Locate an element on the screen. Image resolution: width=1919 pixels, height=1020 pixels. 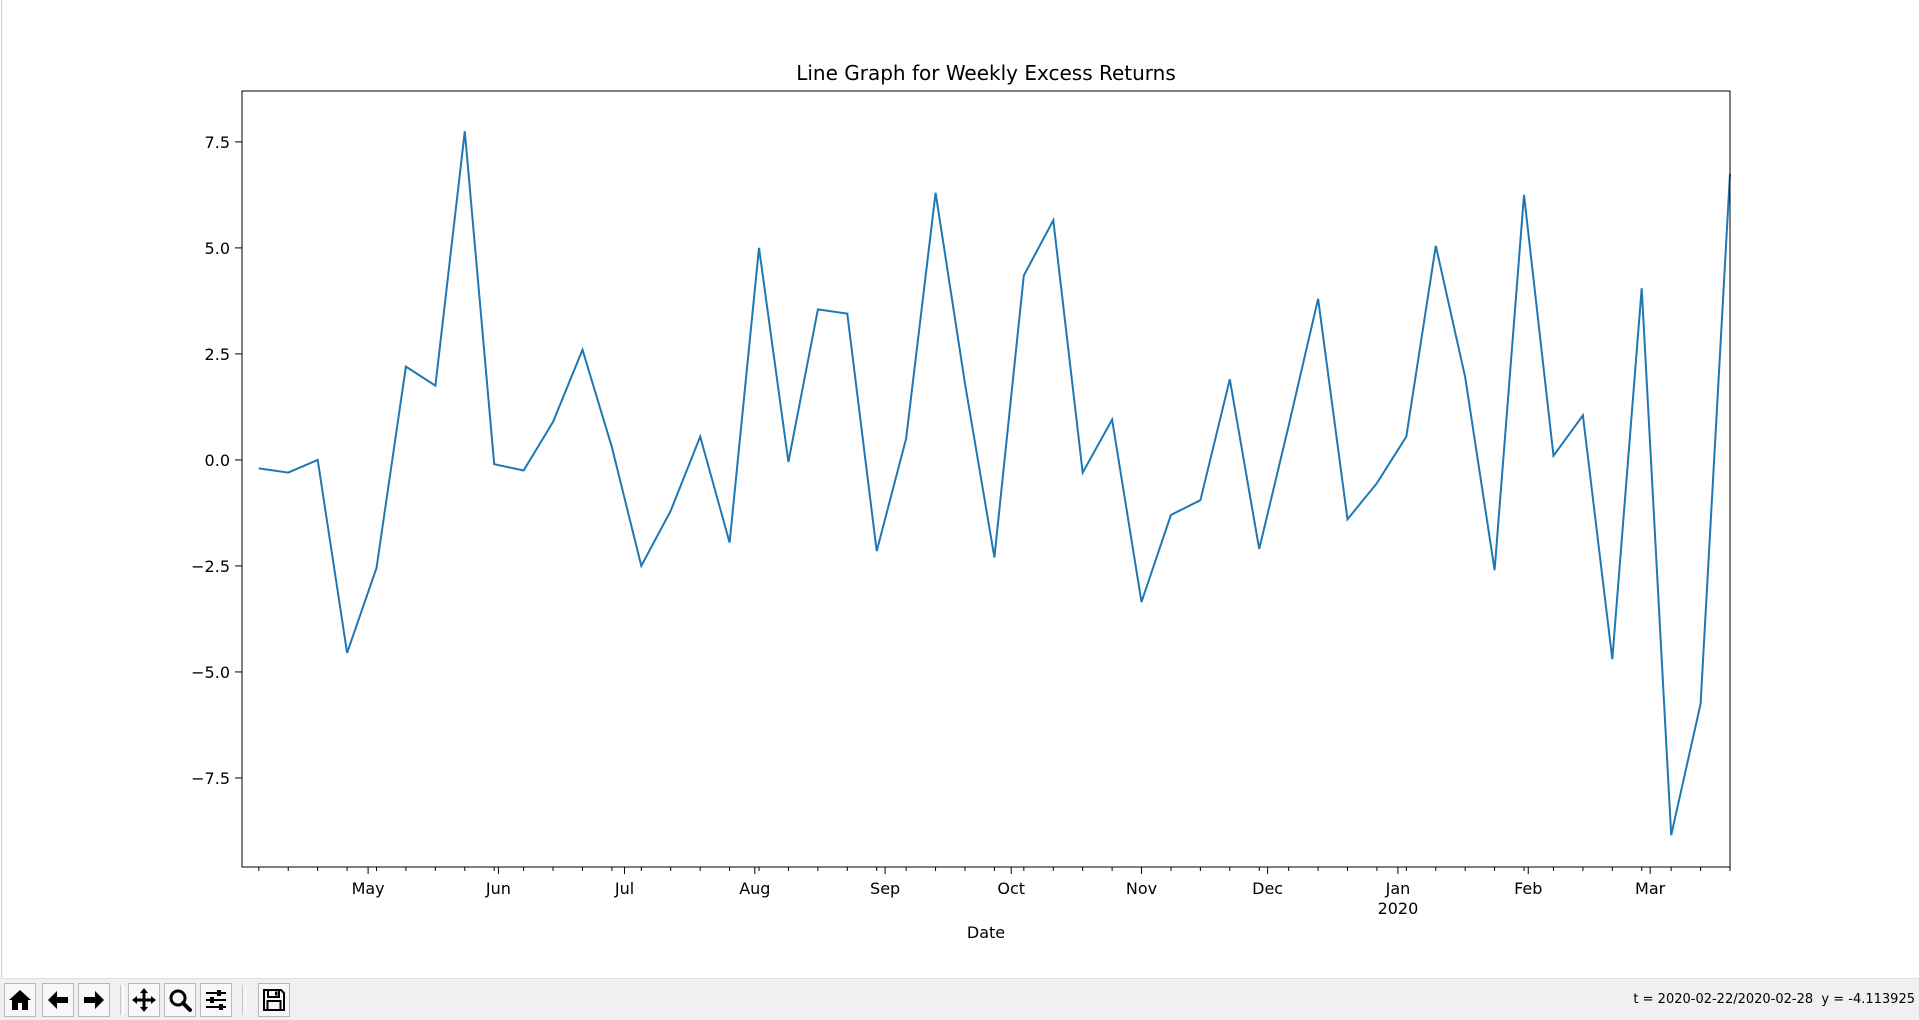
forward-button is located at coordinates (94, 1000).